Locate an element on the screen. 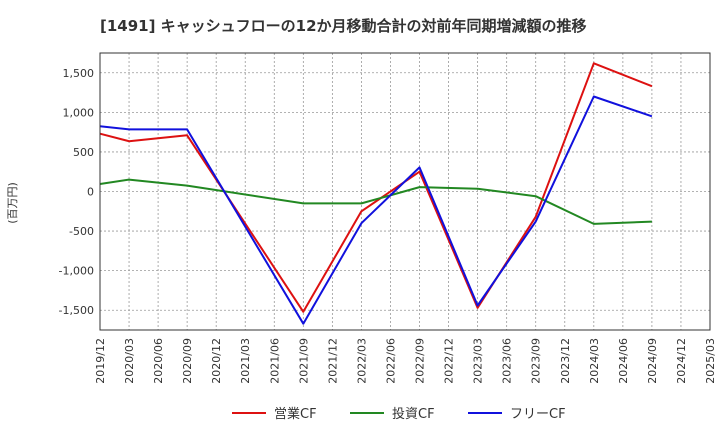 This screenshot has height=440, width=720. x-tick-label: 2023/09 is located at coordinates (536, 361).